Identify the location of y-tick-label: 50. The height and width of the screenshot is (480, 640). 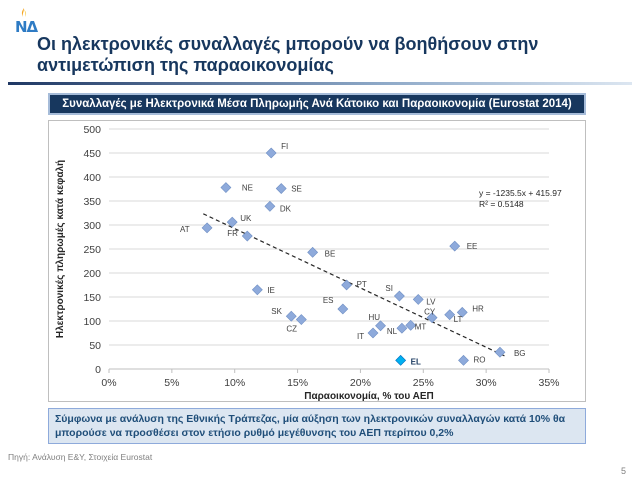
(95, 346).